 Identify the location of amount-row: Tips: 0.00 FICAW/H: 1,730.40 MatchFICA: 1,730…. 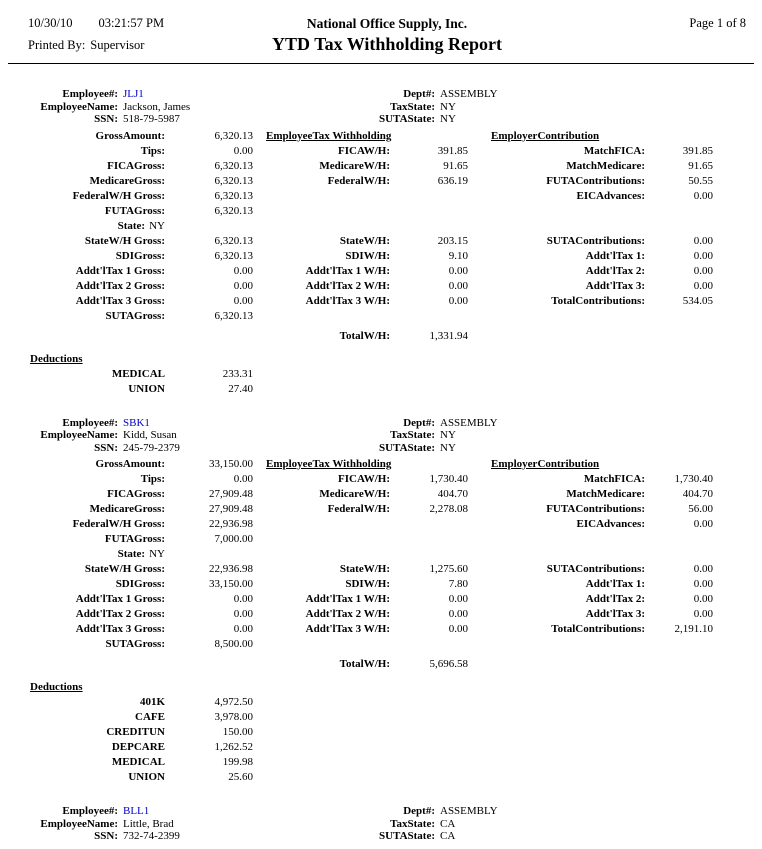
(381, 479).